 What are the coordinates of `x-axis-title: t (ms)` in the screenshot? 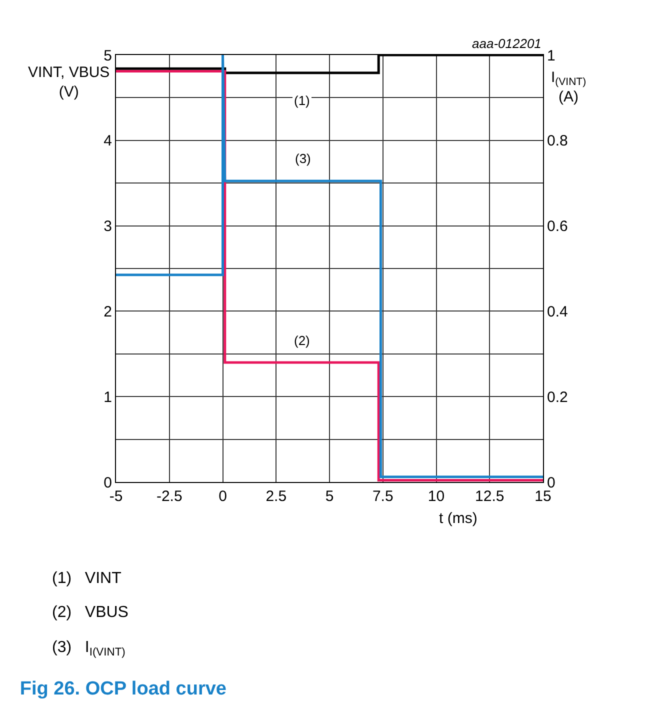 It's located at (458, 518).